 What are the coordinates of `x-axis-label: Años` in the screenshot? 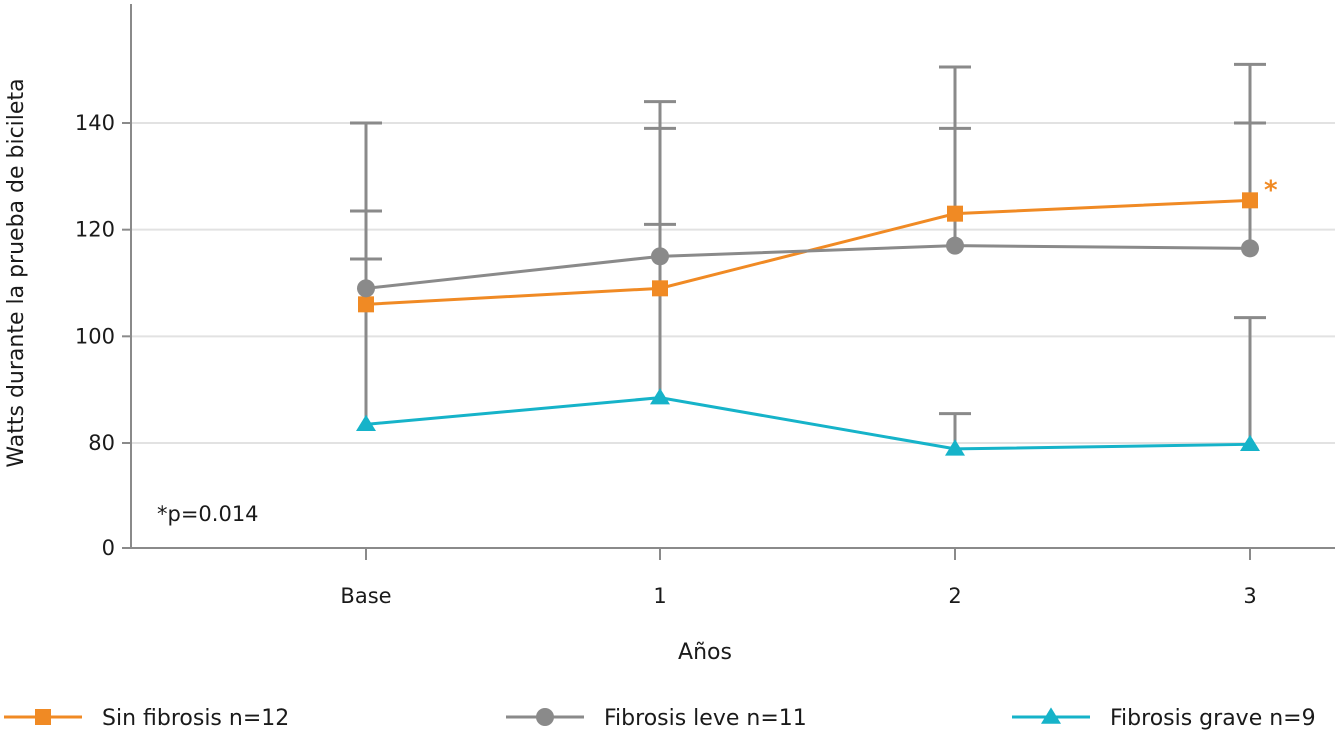 It's located at (705, 652).